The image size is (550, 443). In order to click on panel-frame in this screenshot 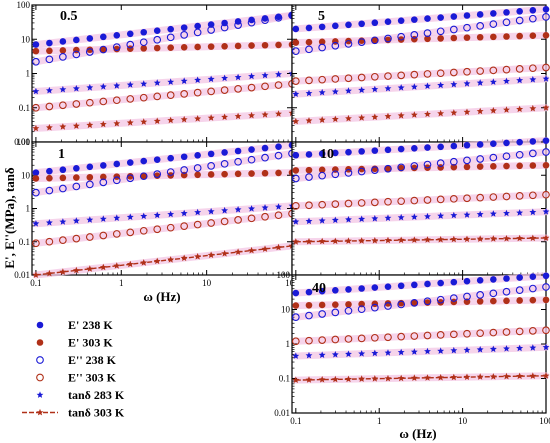, I will do `click(419, 344)`.